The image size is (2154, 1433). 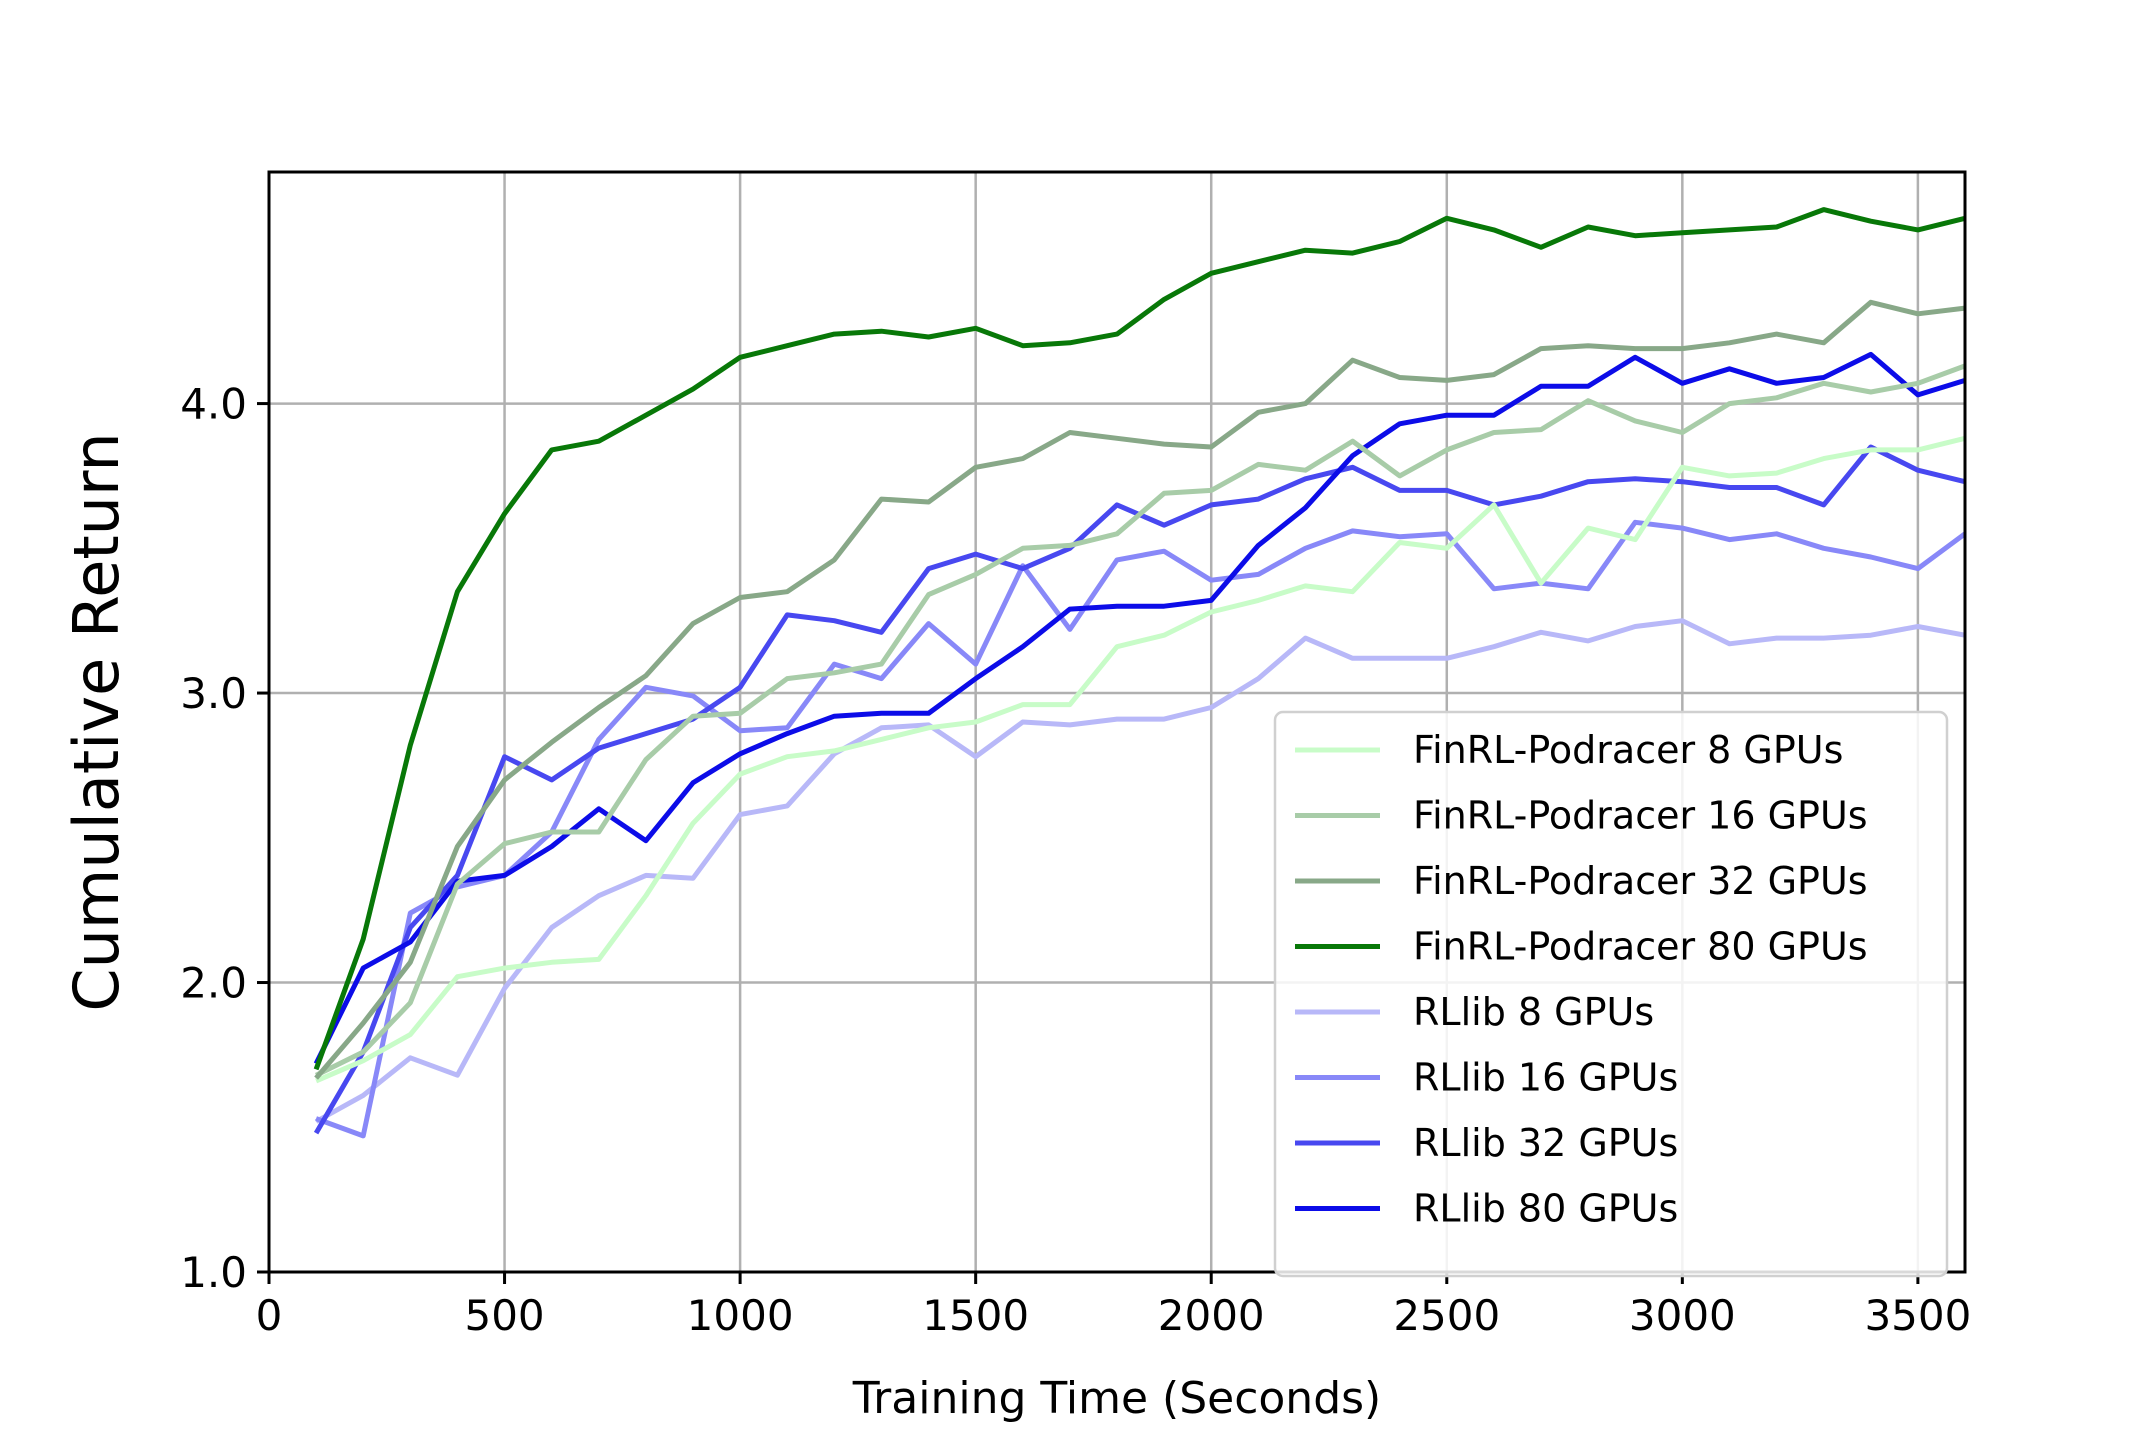 What do you see at coordinates (1211, 1315) in the screenshot?
I see `x-tick-label: 2000` at bounding box center [1211, 1315].